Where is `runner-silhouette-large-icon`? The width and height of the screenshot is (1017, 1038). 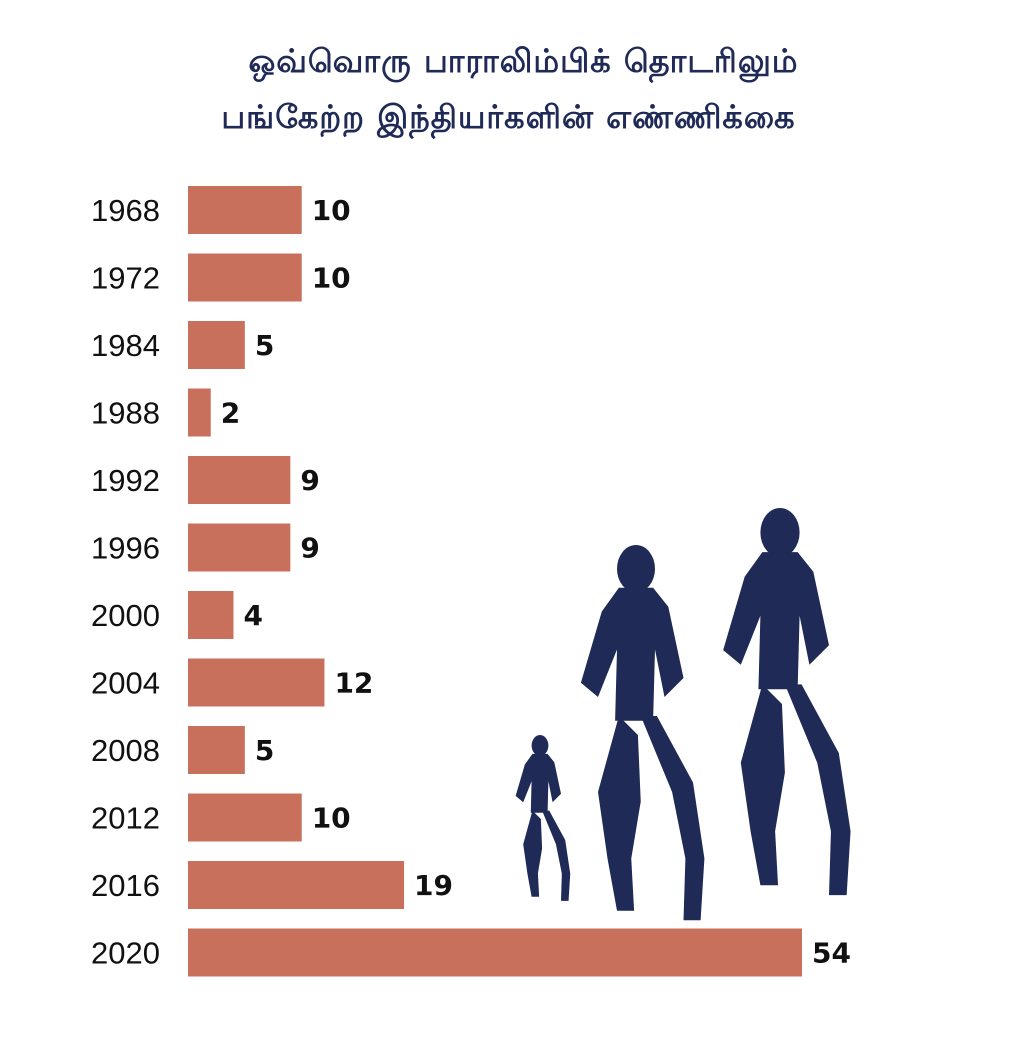 runner-silhouette-large-icon is located at coordinates (787, 702).